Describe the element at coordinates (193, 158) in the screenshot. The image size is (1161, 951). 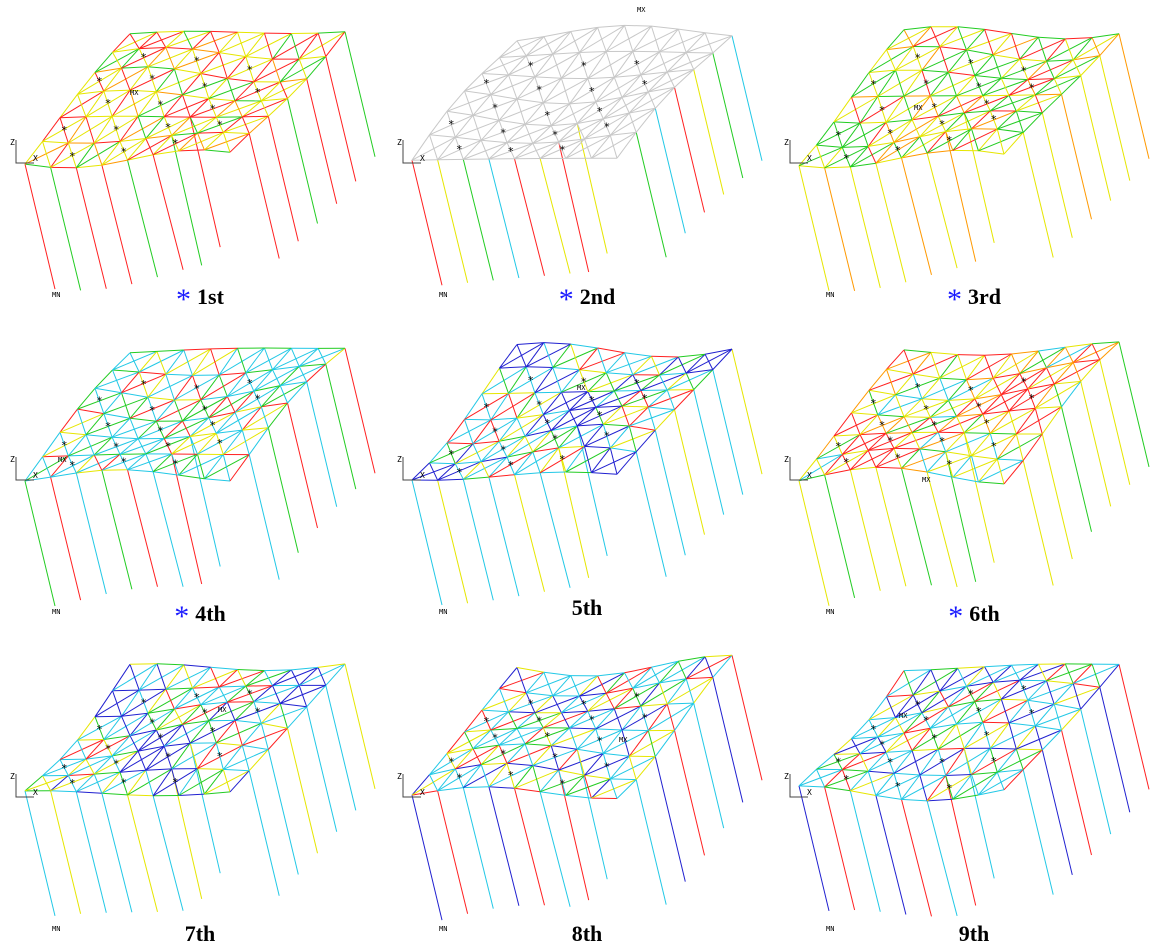
I see `mode-panel-1: * * * * * * * * * * * * * * * * * MX MN Z X * 1st` at that location.